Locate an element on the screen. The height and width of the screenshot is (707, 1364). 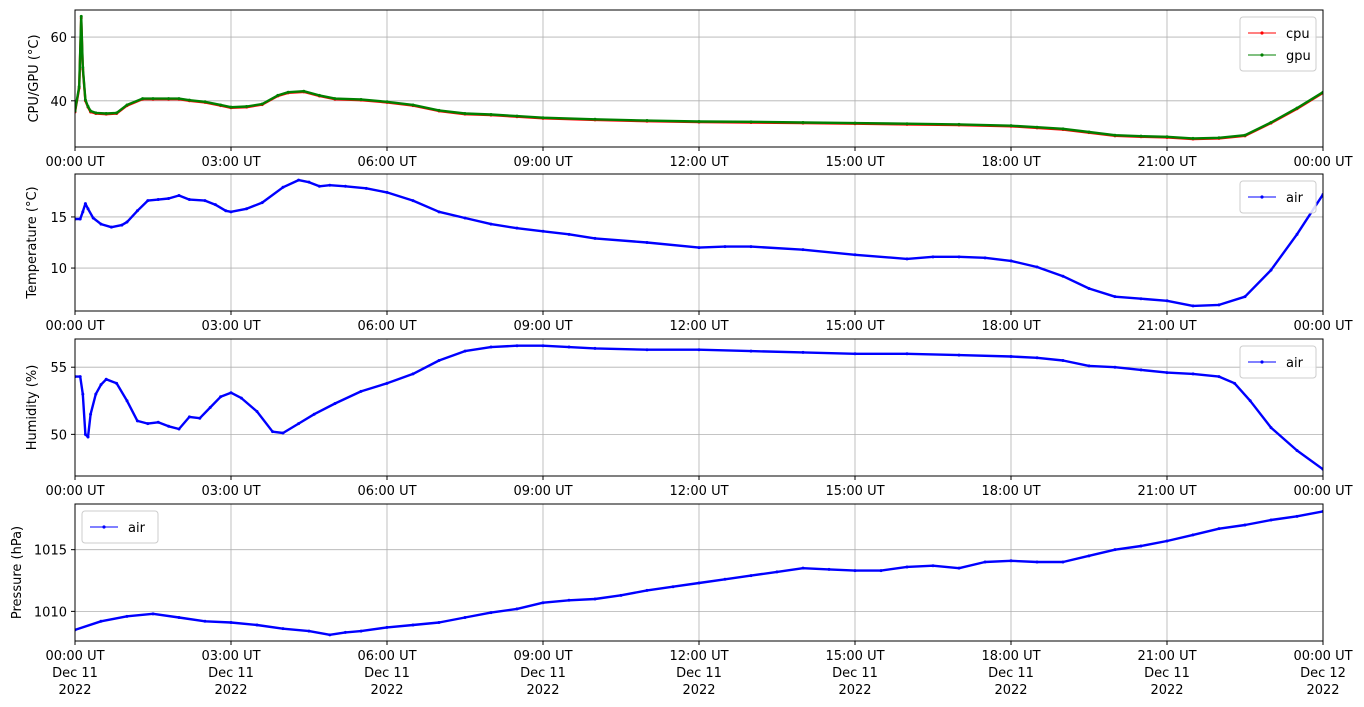
y-tick-label: 50 is located at coordinates (58, 435).